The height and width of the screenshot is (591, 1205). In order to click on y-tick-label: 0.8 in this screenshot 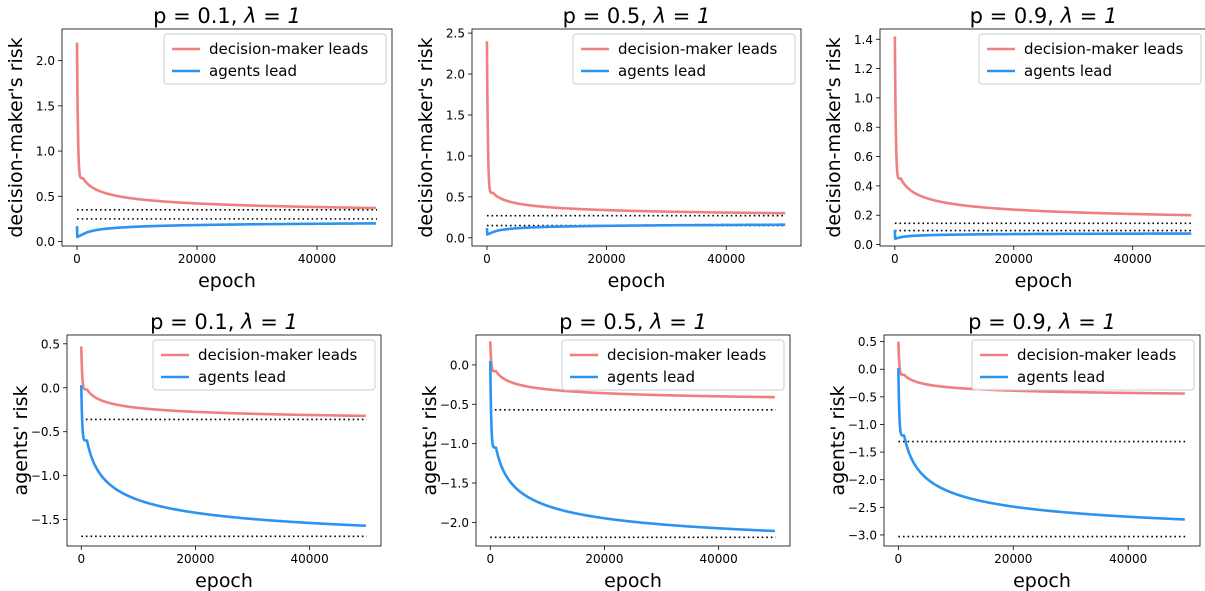, I will do `click(863, 128)`.